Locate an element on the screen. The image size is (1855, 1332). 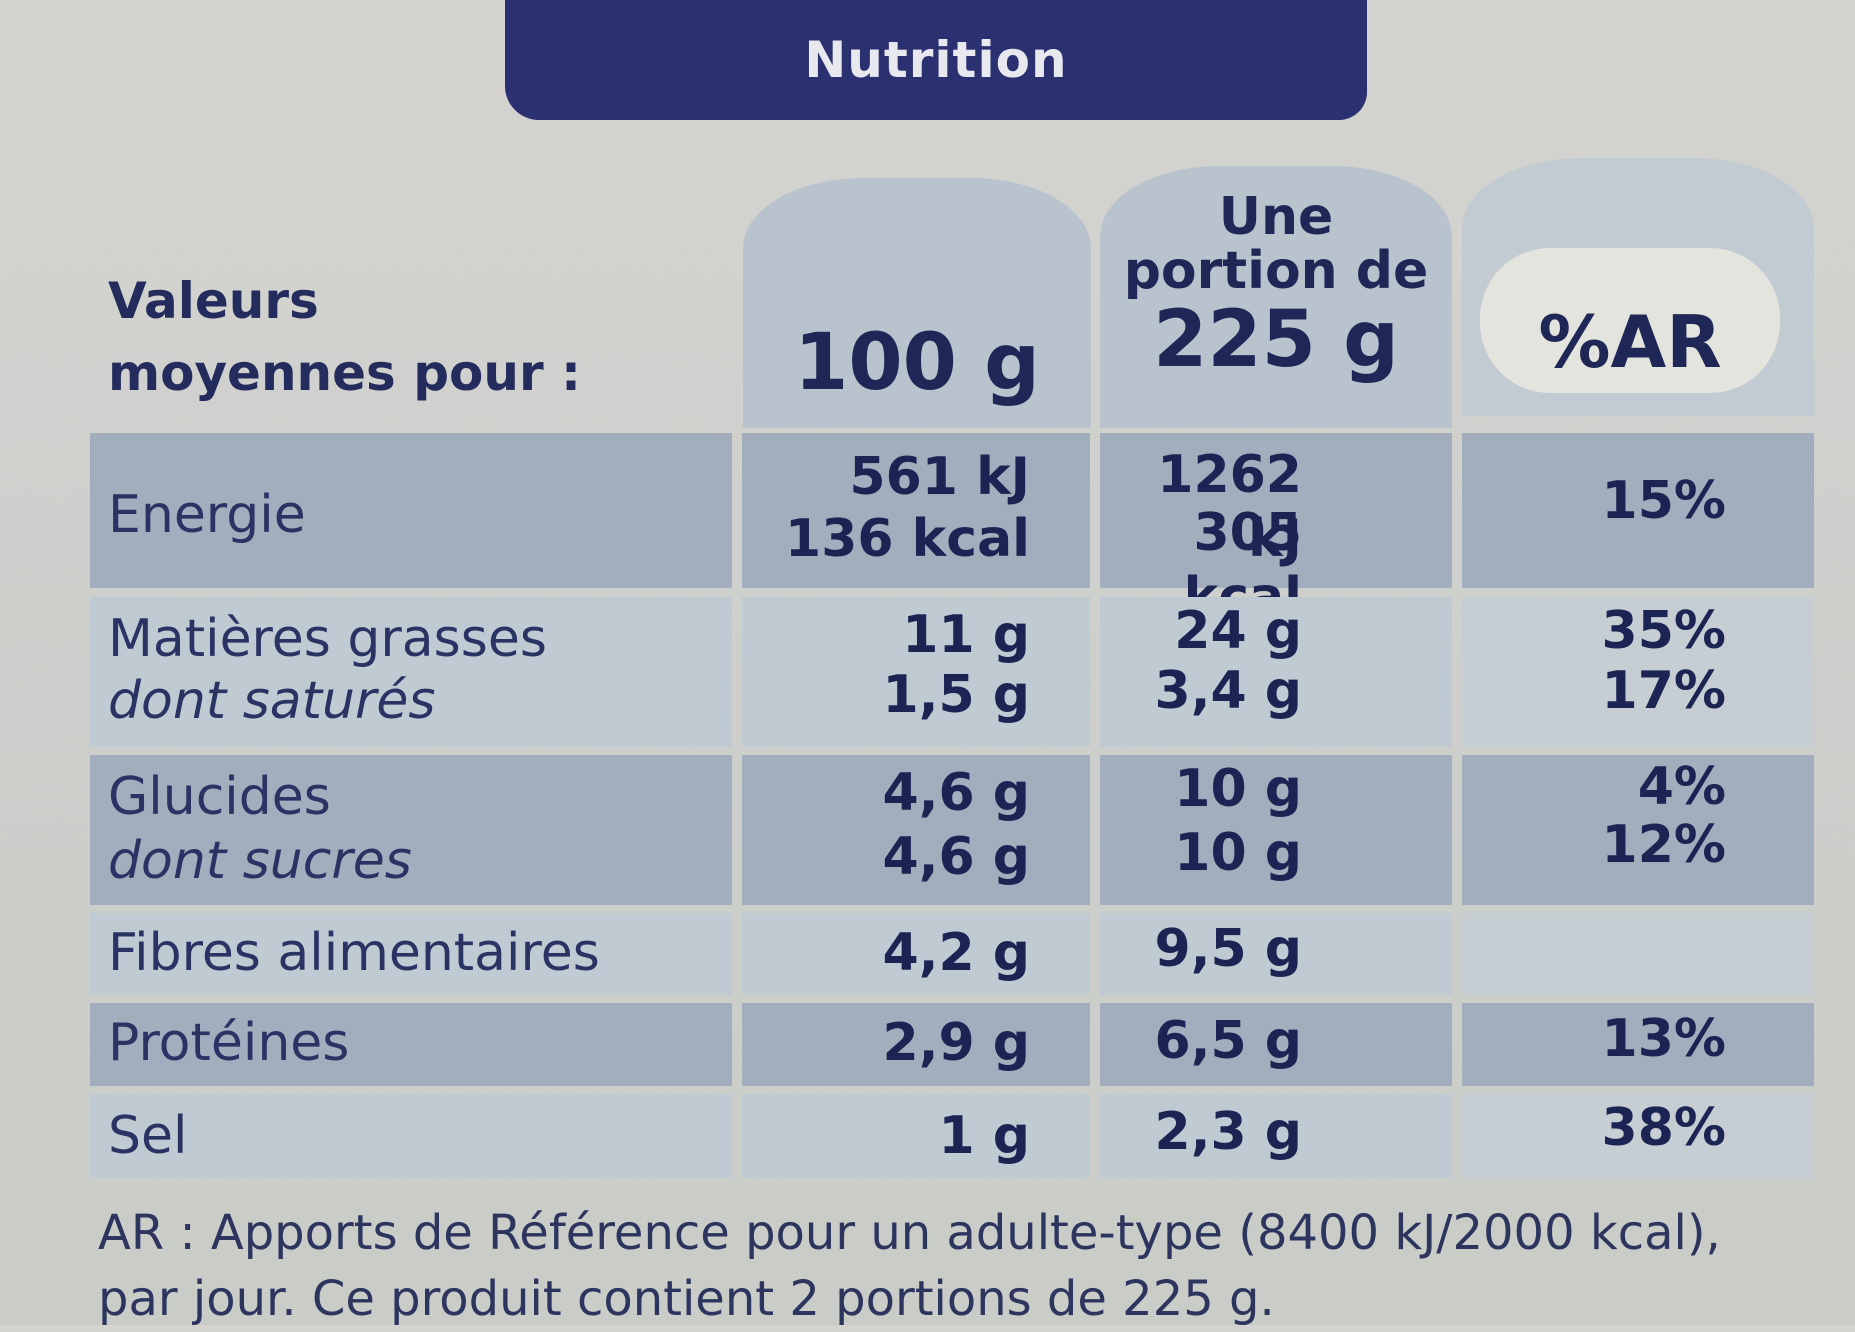
header-portion: Une portion de 225 g is located at coordinates (1276, 286).